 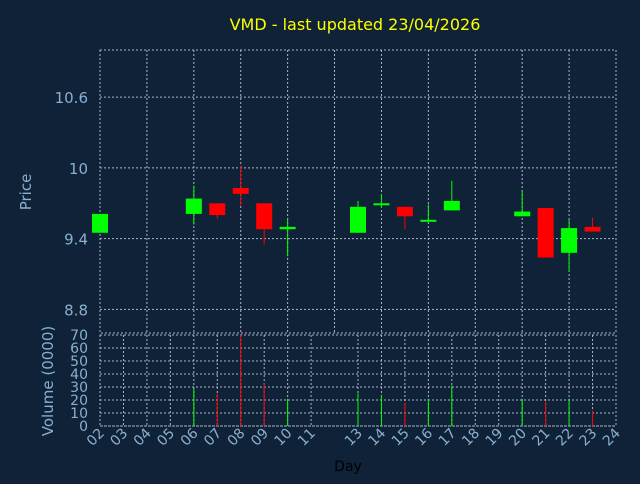 I want to click on volume-tick-label: 0, so click(x=83, y=427).